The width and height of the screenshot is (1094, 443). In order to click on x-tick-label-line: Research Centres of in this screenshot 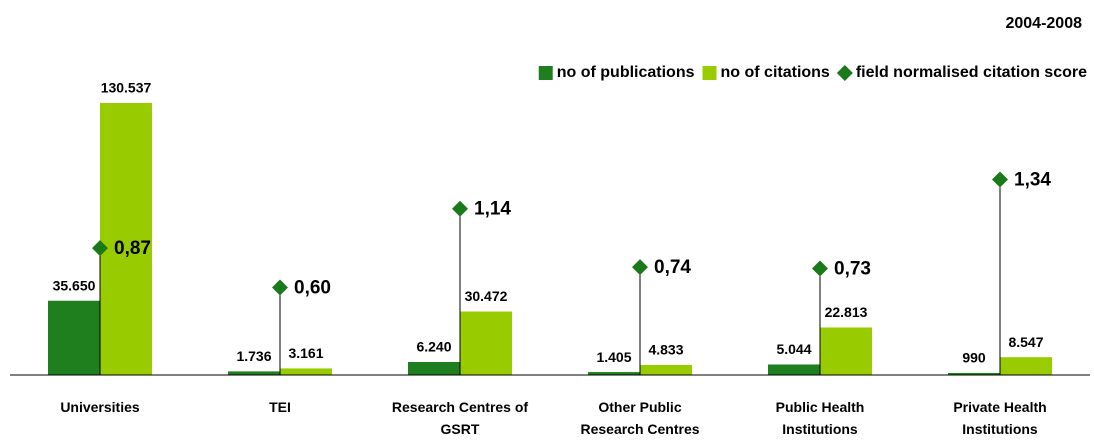, I will do `click(460, 407)`.